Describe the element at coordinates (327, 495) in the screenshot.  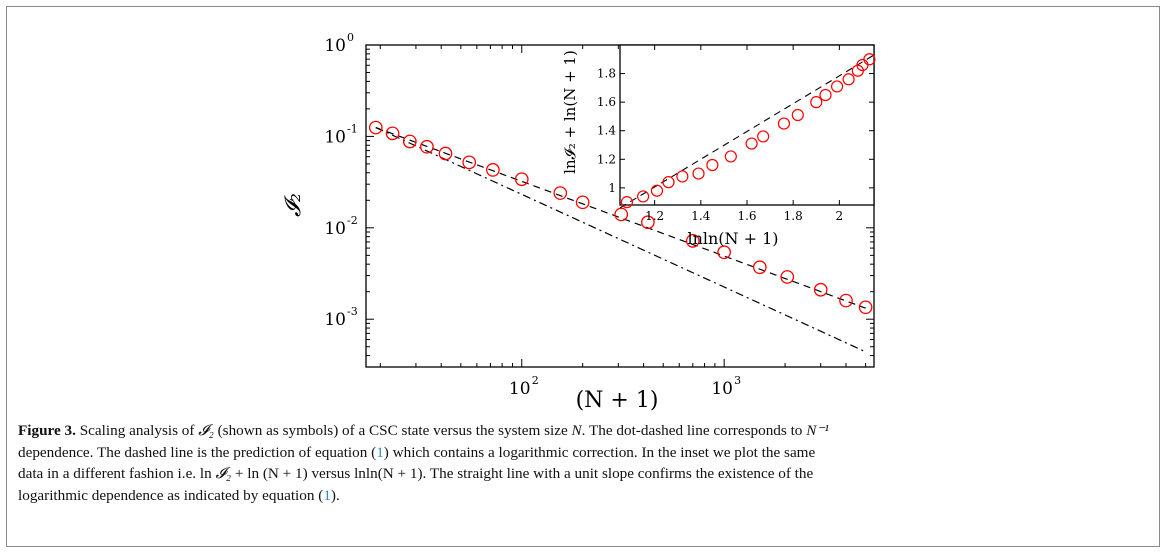
I see `caption-equation-ref-2: 1` at that location.